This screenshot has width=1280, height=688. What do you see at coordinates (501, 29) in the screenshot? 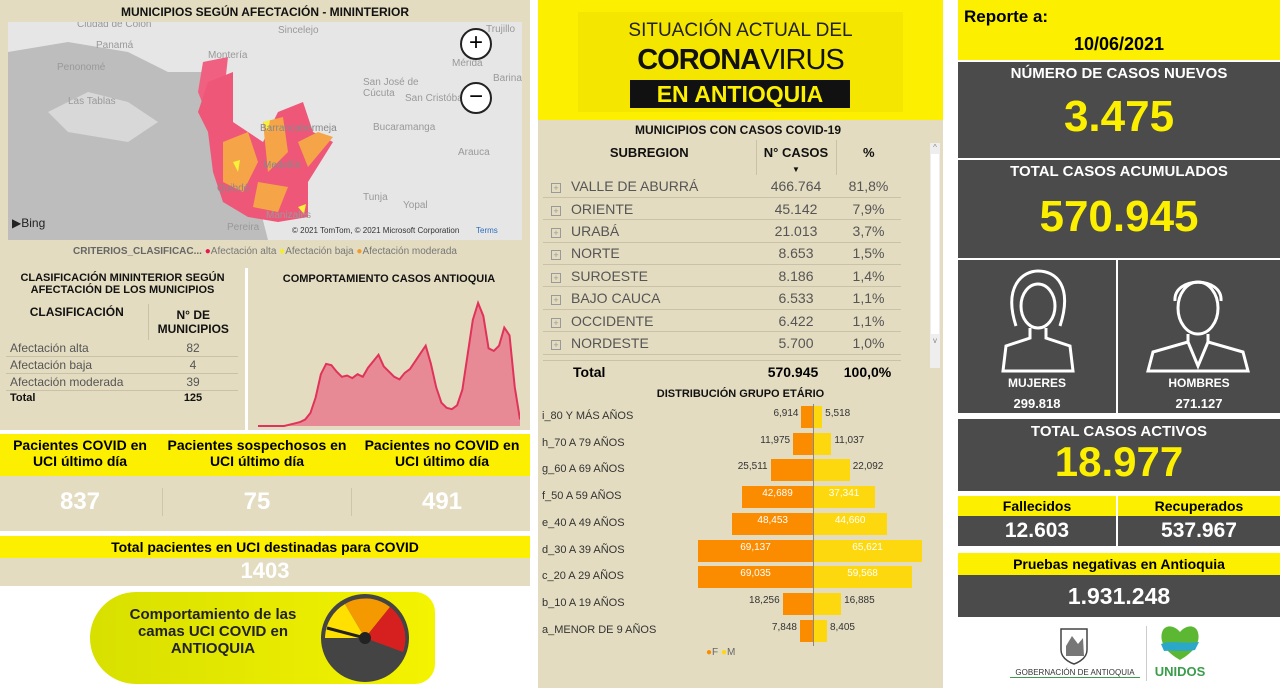
I see `map-label: Trujillo` at bounding box center [501, 29].